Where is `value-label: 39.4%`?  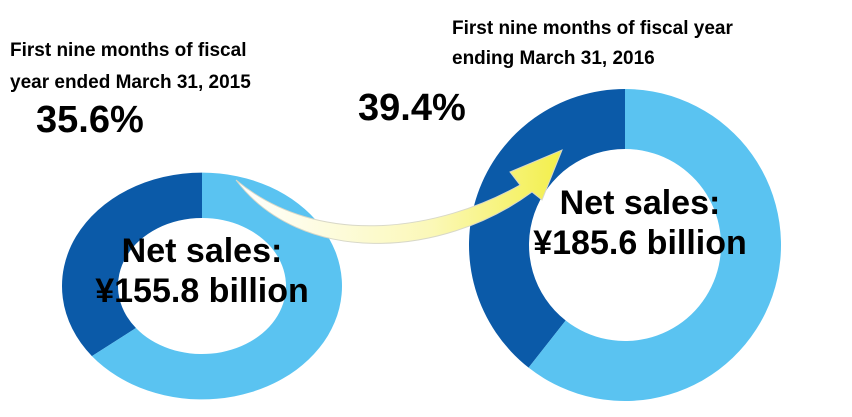
value-label: 39.4% is located at coordinates (412, 108).